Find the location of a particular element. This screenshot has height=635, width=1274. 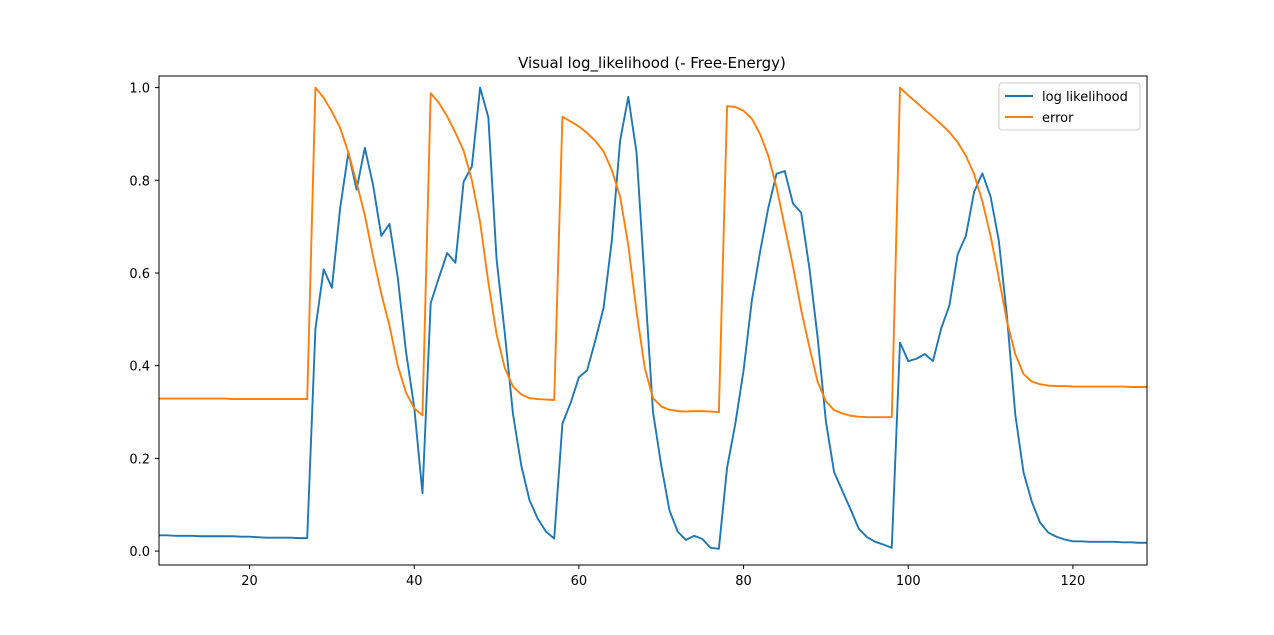

y-axis: 0.0 0.2 0.4 0.6 0.8 1.0 is located at coordinates (144, 321).